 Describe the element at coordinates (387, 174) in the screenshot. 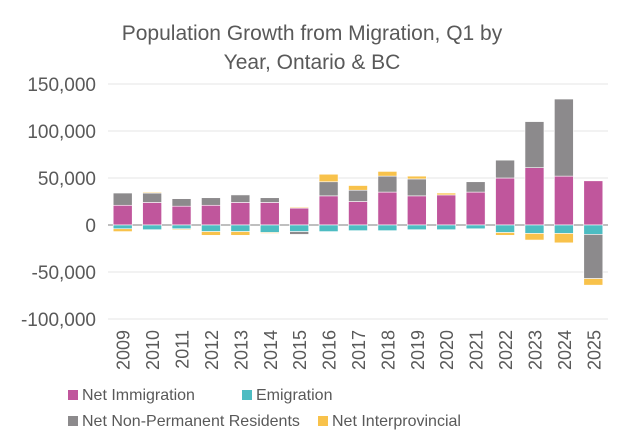

I see `bar-net-interprovincial-2018` at that location.